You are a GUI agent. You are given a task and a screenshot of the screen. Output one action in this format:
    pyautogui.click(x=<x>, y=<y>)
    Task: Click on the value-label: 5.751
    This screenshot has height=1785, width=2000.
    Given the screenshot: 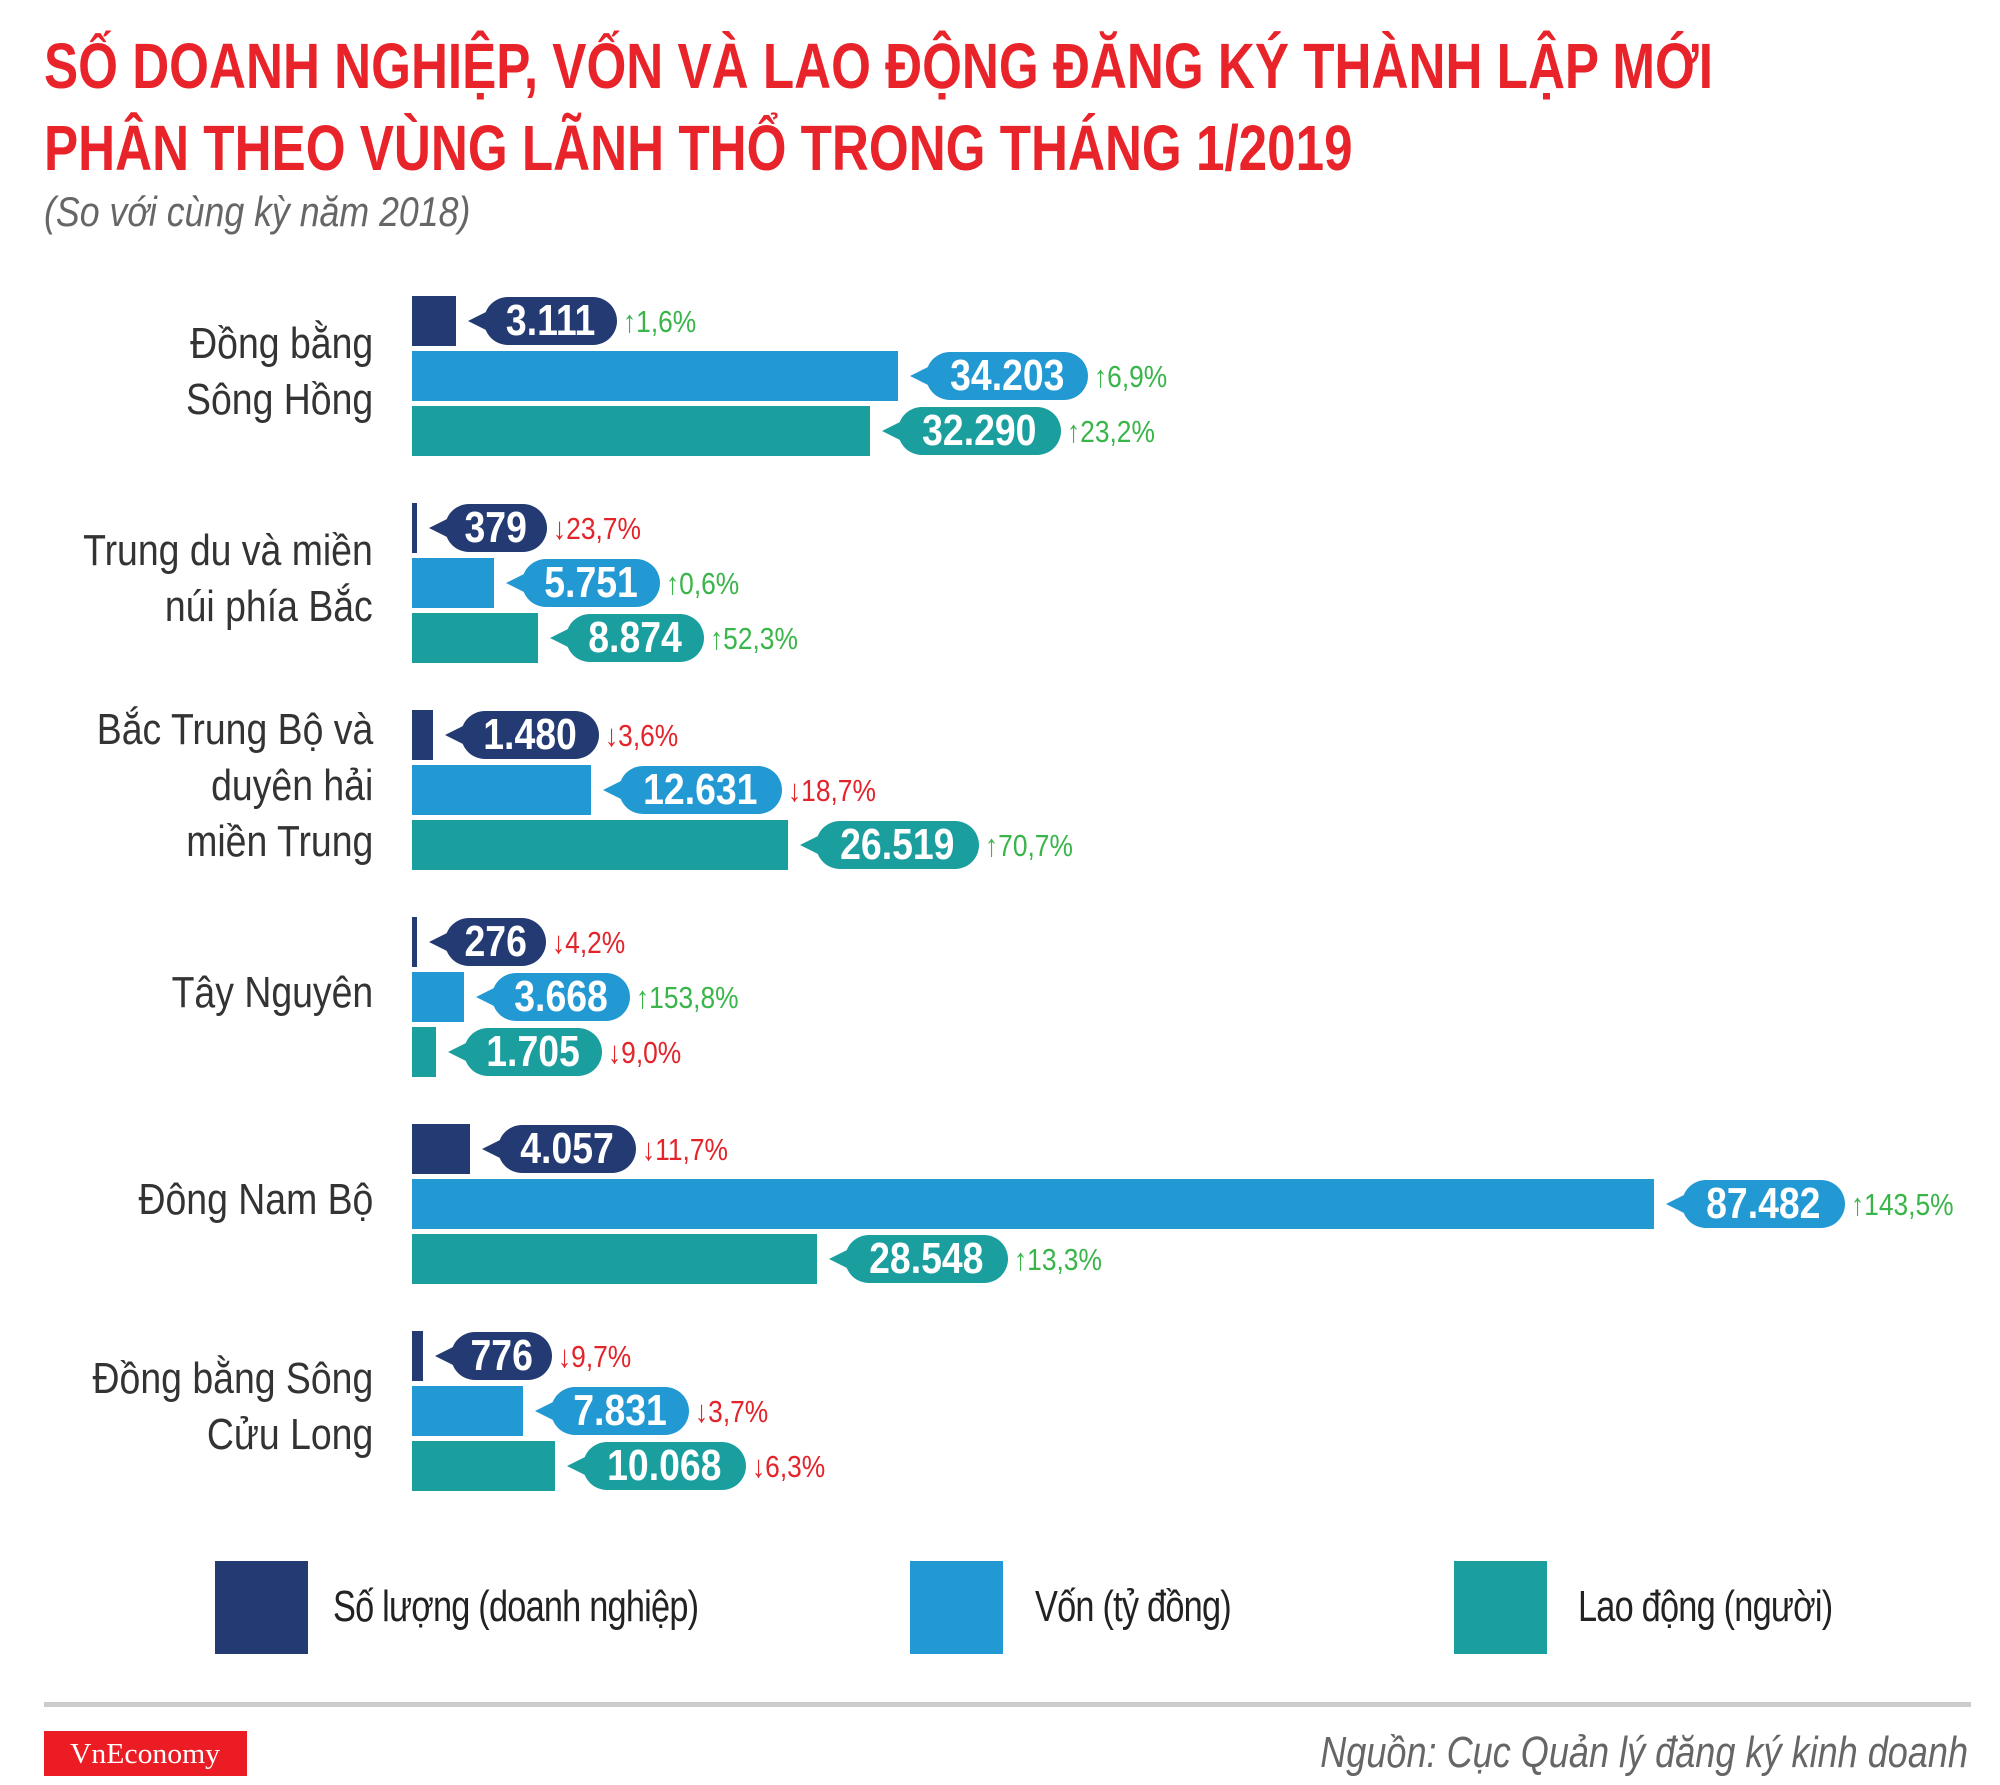 What is the action you would take?
    pyautogui.click(x=582, y=582)
    